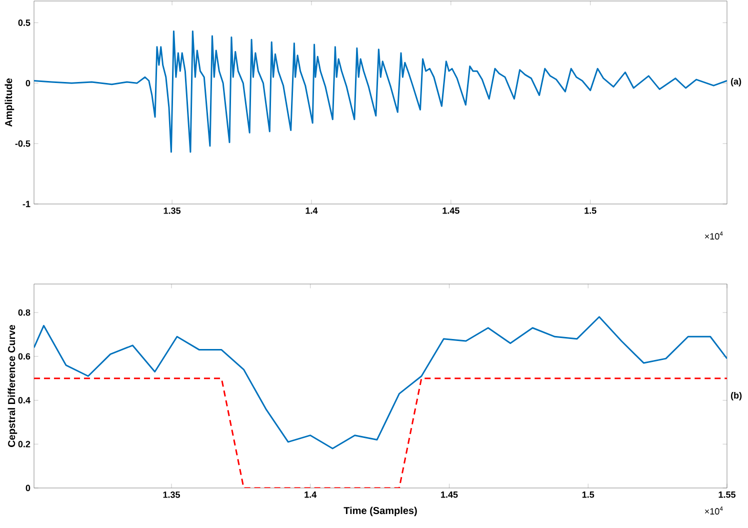 This screenshot has height=528, width=748. Describe the element at coordinates (736, 396) in the screenshot. I see `text: (b)` at that location.